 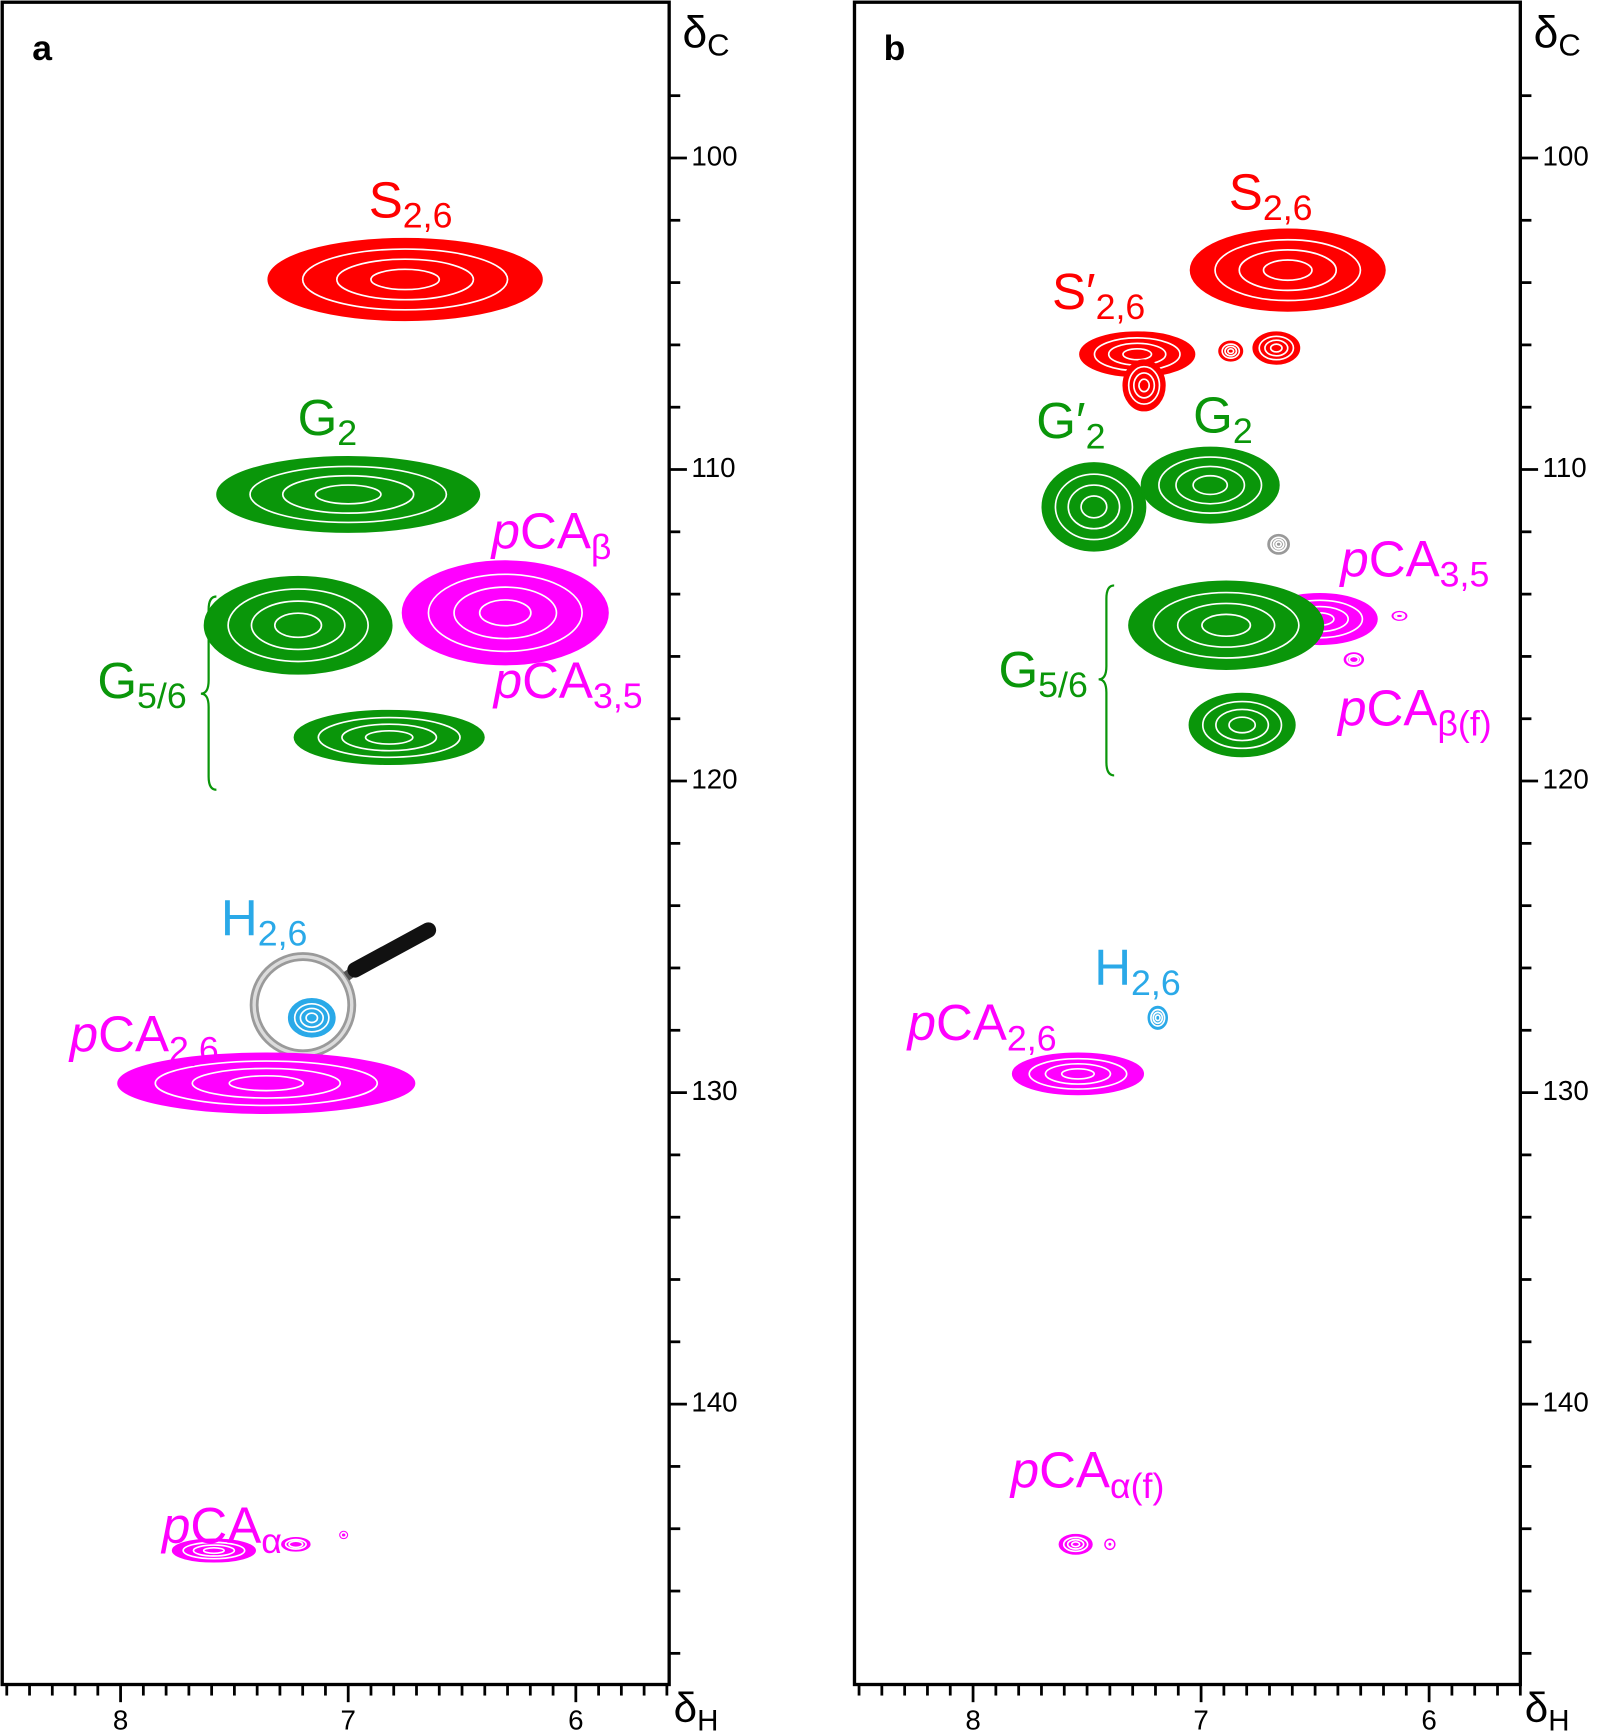 What do you see at coordinates (328, 421) in the screenshot?
I see `peak-label: G2` at bounding box center [328, 421].